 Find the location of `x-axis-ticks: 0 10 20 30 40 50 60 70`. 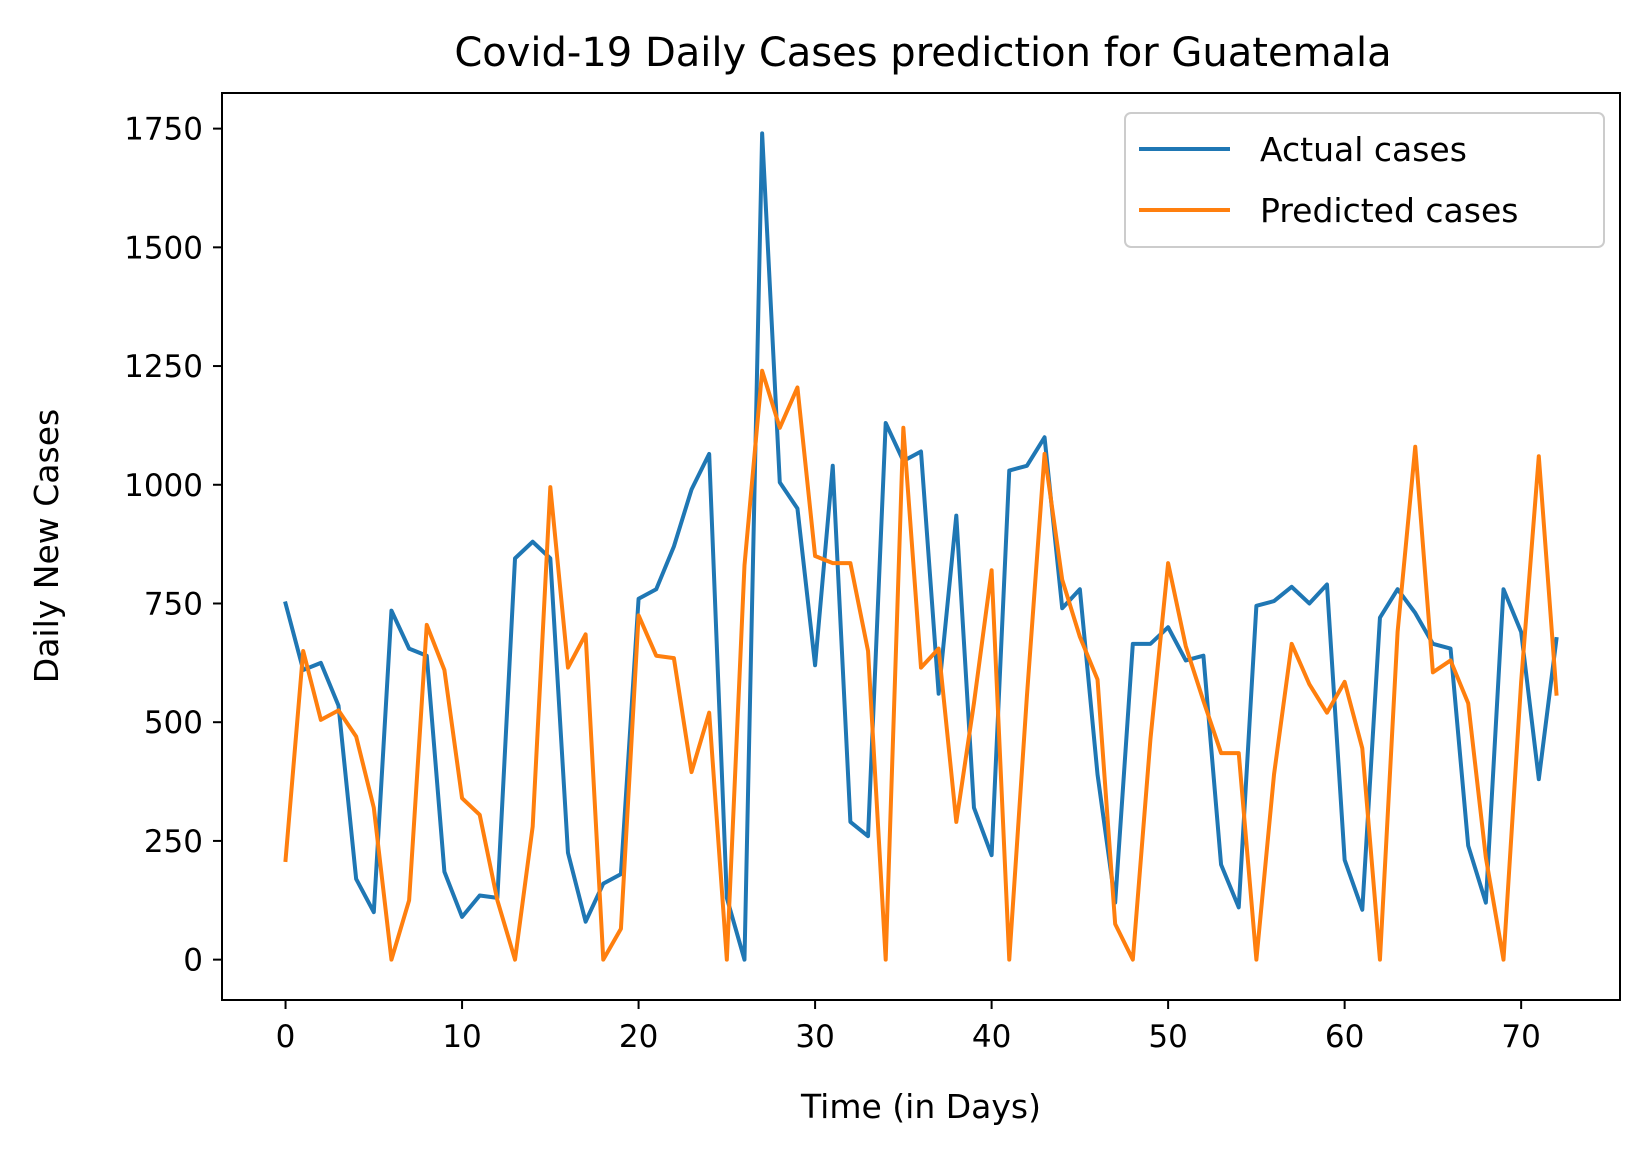

x-axis-ticks: 0 10 20 30 40 50 60 70 is located at coordinates (908, 1027).